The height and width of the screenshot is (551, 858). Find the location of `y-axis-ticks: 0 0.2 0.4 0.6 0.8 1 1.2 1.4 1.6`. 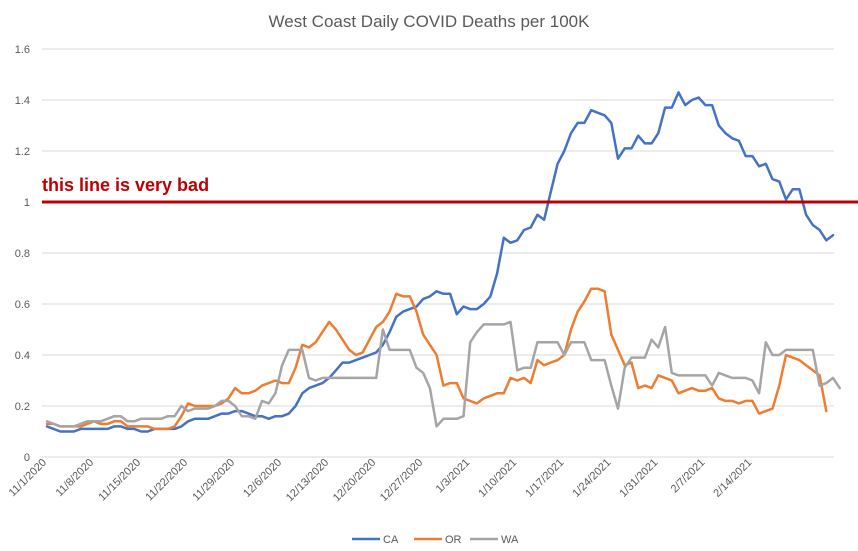

y-axis-ticks: 0 0.2 0.4 0.6 0.8 1 1.2 1.4 1.6 is located at coordinates (22, 254).